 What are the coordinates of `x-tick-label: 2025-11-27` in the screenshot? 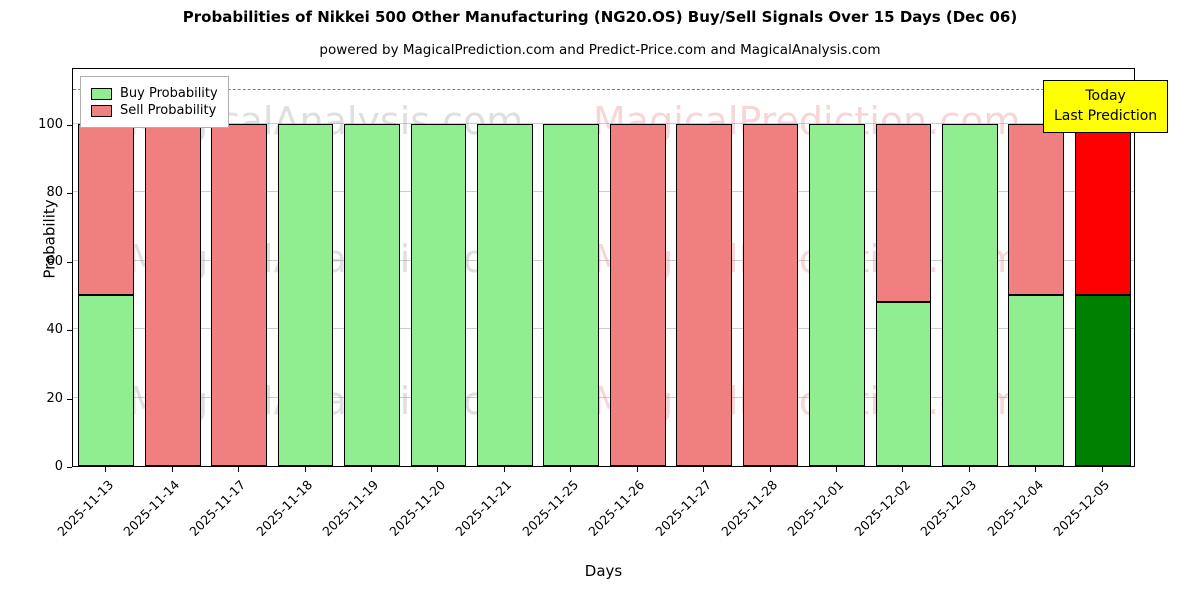 It's located at (682, 508).